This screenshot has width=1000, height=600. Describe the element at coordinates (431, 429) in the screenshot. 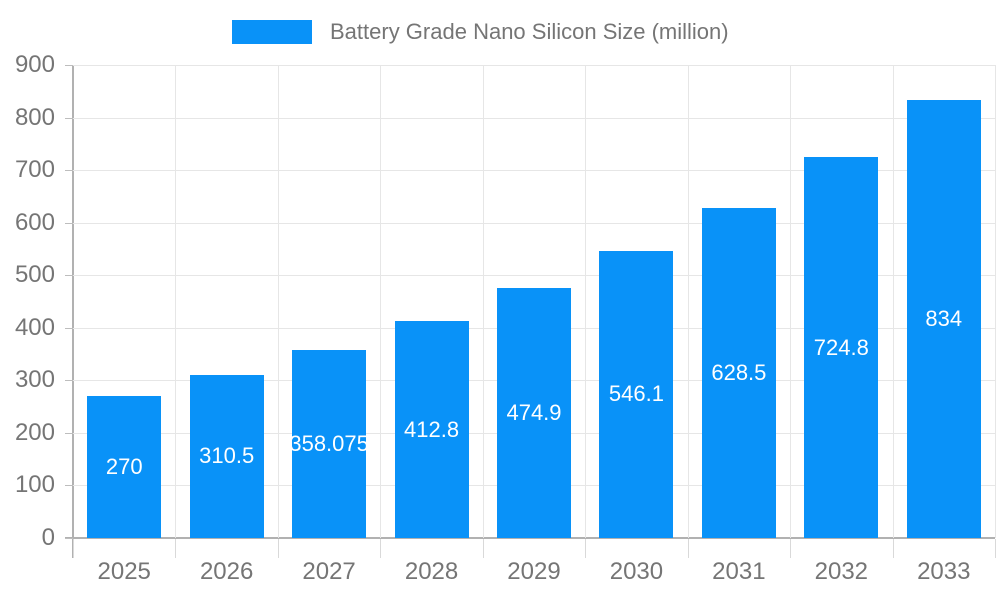

I see `bar-2028` at that location.